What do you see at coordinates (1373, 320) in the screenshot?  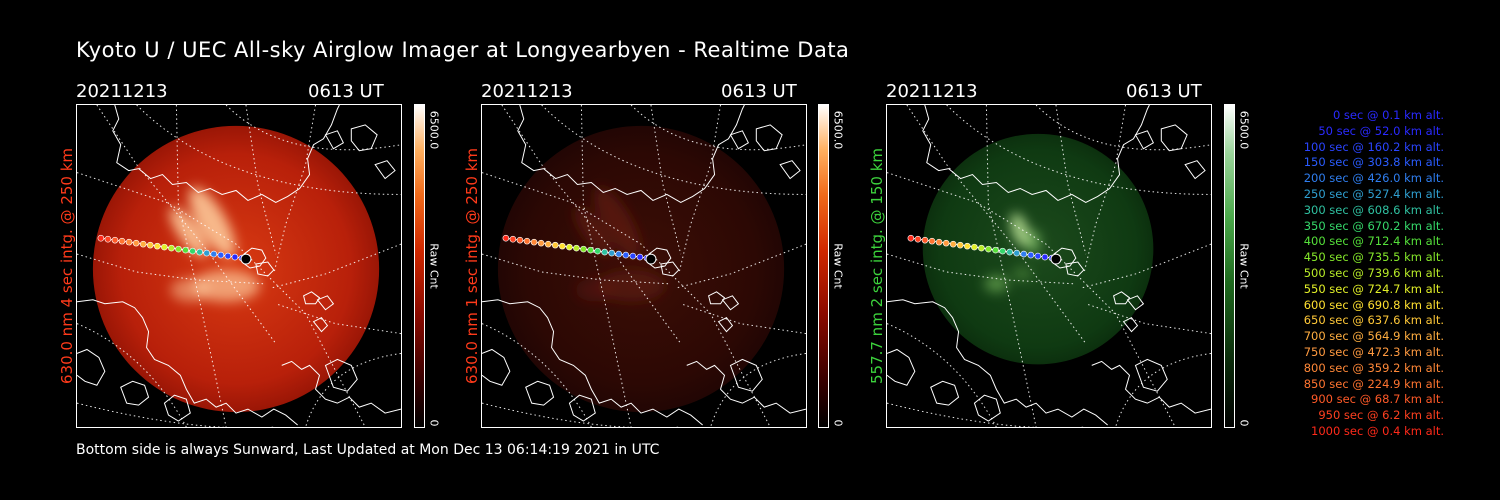 I see `legend-item: 650 sec @ 637.6 km alt.` at bounding box center [1373, 320].